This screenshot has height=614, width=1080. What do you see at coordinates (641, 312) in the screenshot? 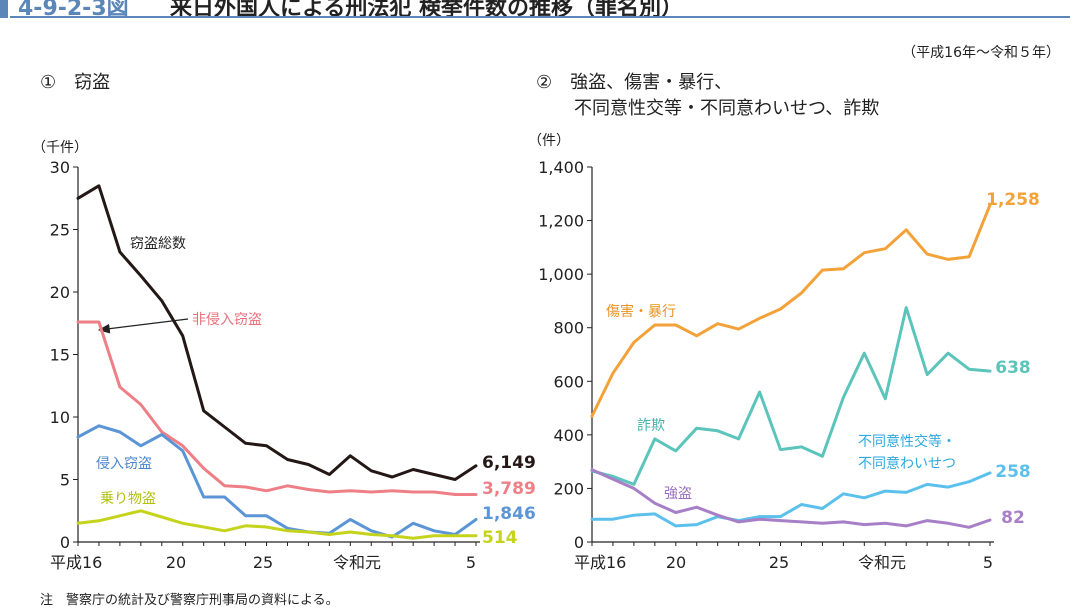
I see `annotation-assault: 傷害・暴行` at bounding box center [641, 312].